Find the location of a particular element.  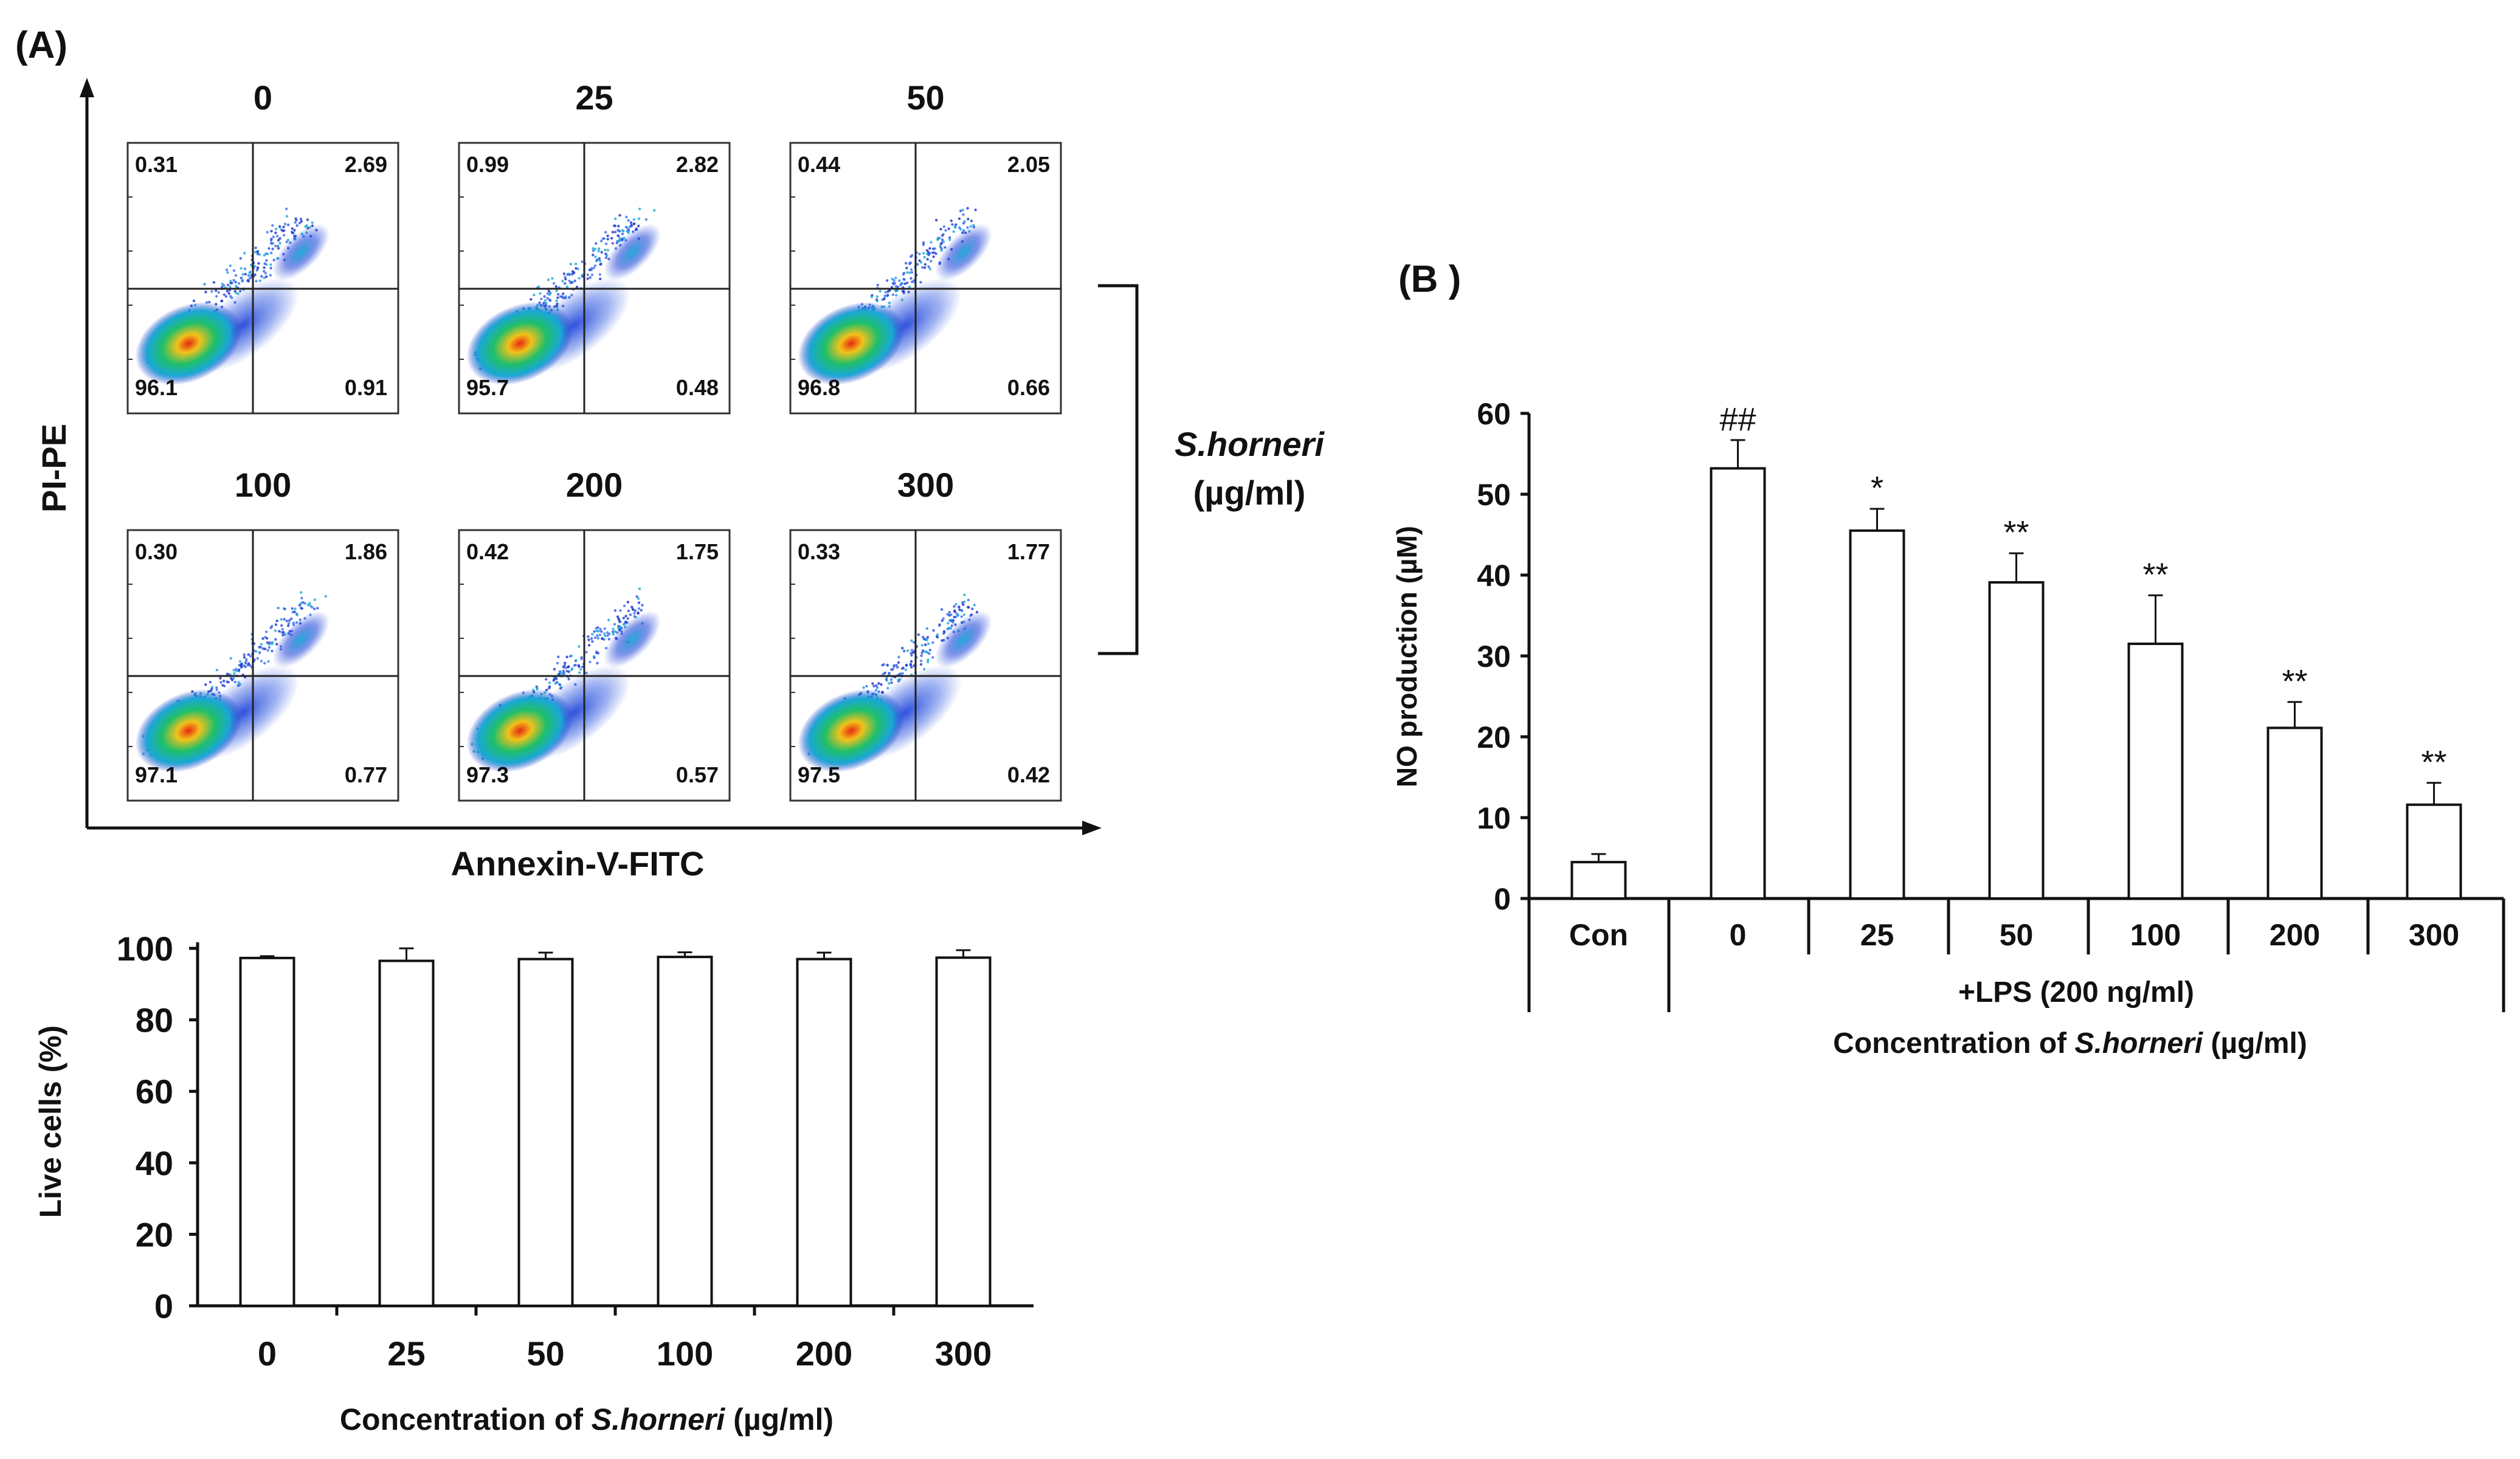

viability-bar is located at coordinates (545, 1132).